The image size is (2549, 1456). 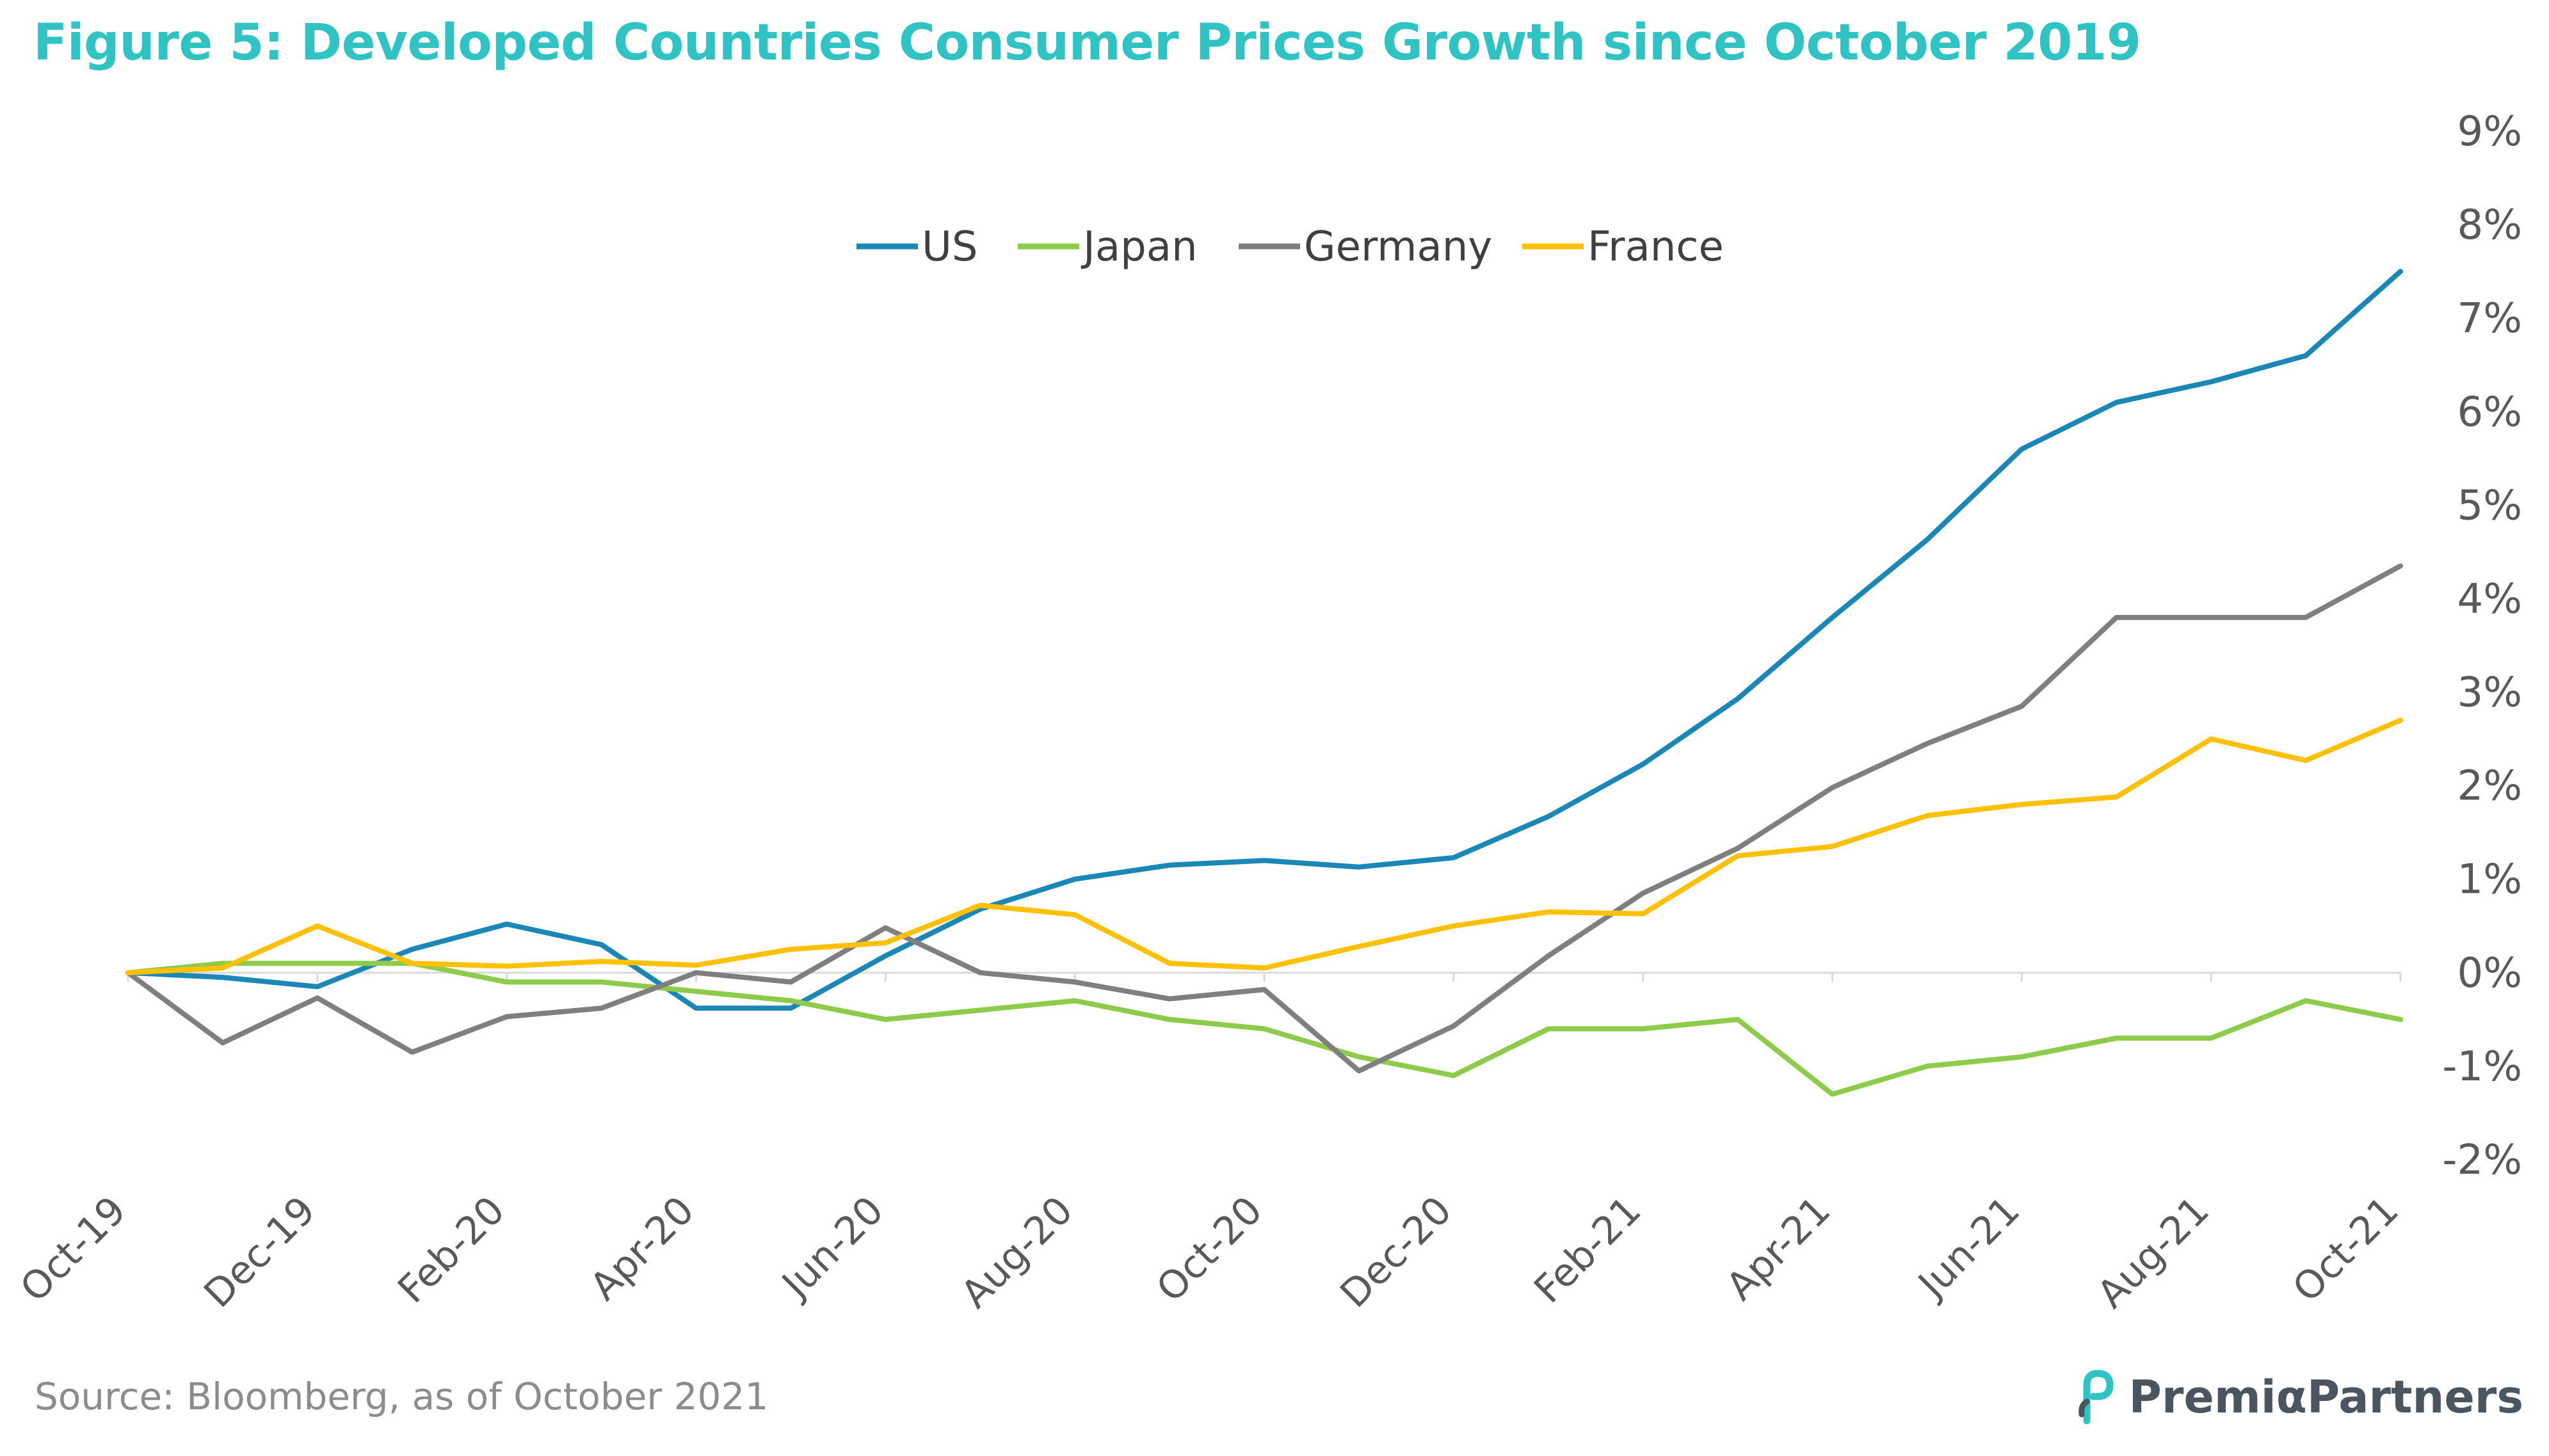 I want to click on brand-name: PremiαPartners, so click(x=2325, y=1397).